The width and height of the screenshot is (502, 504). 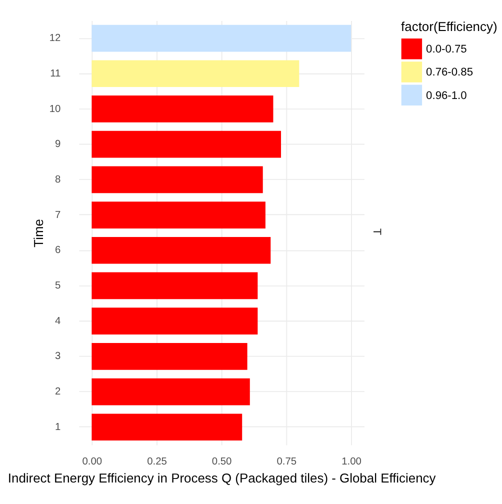 I want to click on y-tick-label: 4, so click(x=57, y=321).